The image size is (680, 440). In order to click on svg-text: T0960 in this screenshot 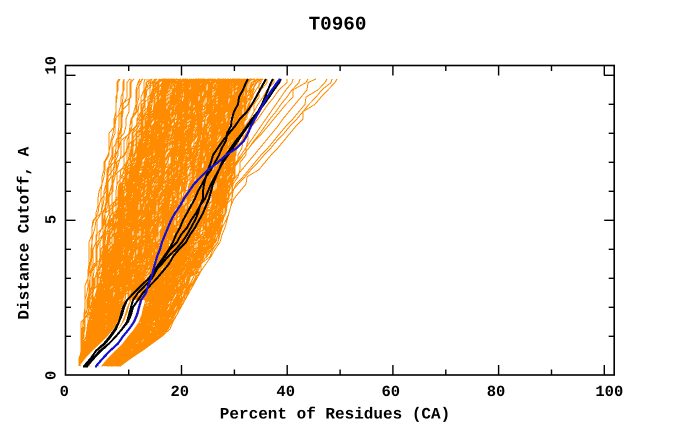, I will do `click(338, 25)`.